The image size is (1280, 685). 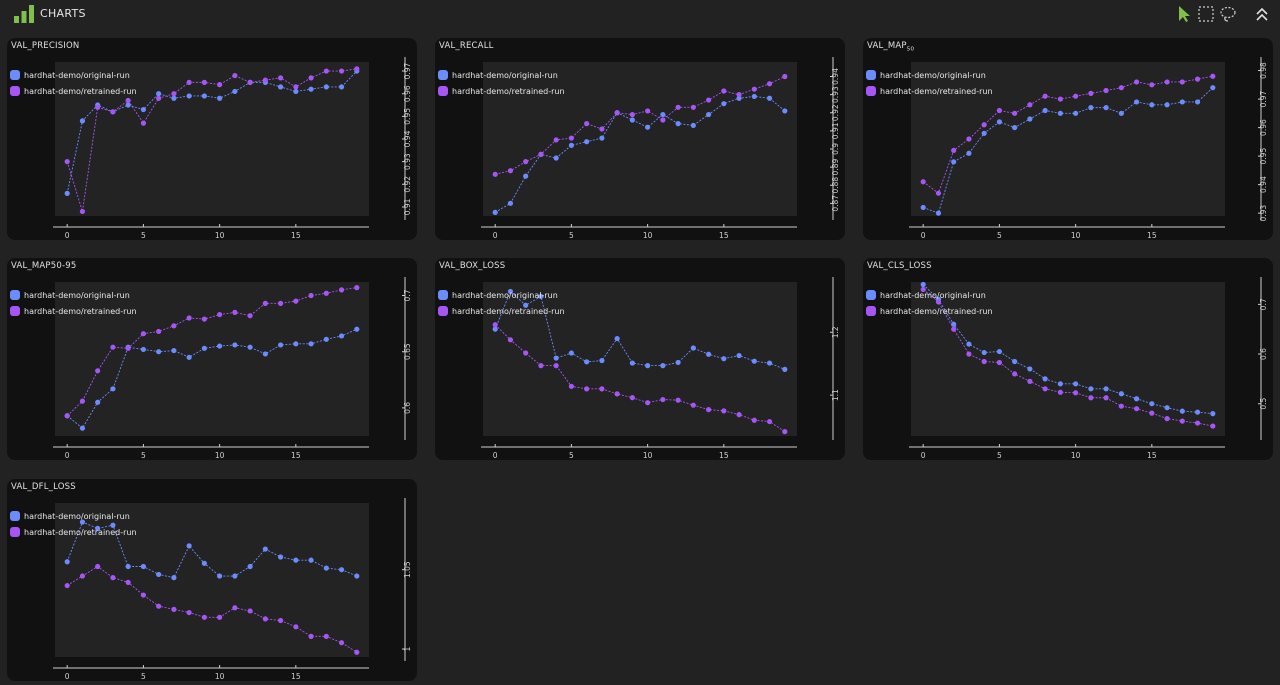 I want to click on chart-svg: 0 5 10 15 0.5 0.6 0.7, so click(x=1068, y=359).